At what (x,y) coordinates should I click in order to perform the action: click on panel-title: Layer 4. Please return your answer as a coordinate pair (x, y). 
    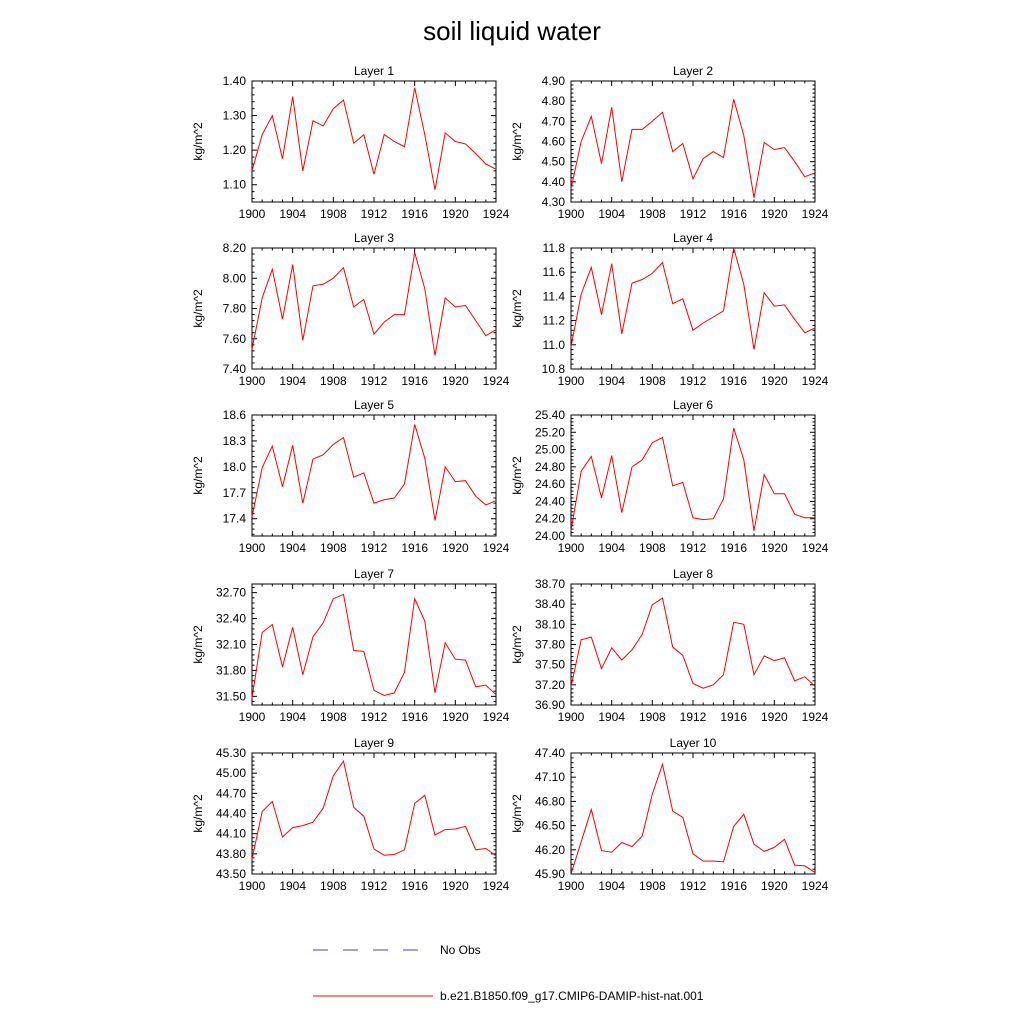
    Looking at the image, I should click on (693, 238).